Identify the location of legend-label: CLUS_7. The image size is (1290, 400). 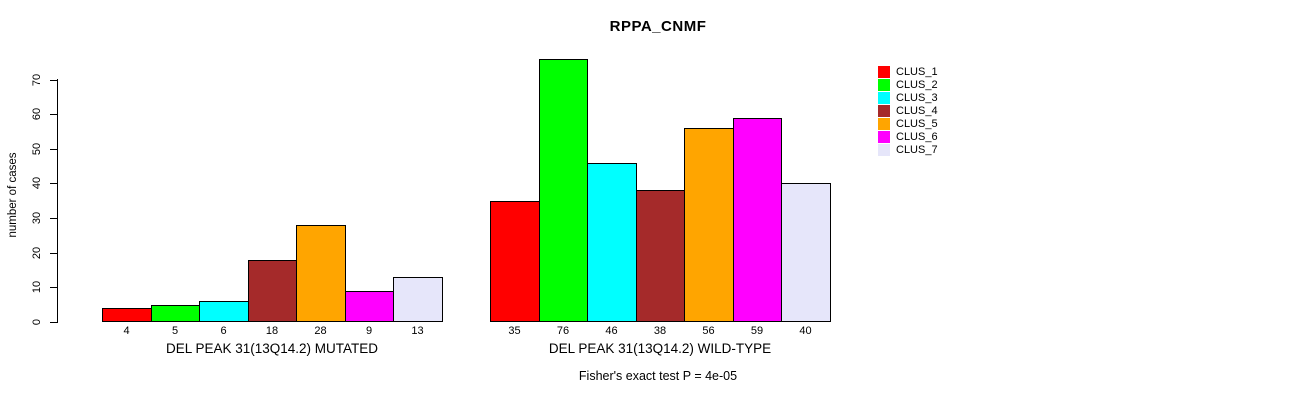
(917, 150).